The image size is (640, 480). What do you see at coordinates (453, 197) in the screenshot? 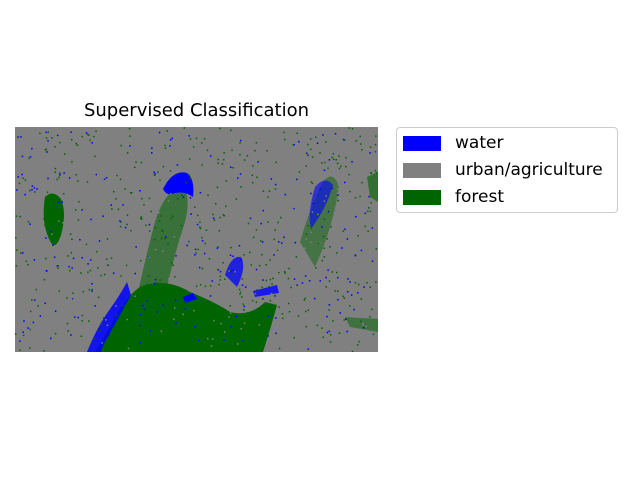
I see `legend-item-forest: forest` at bounding box center [453, 197].